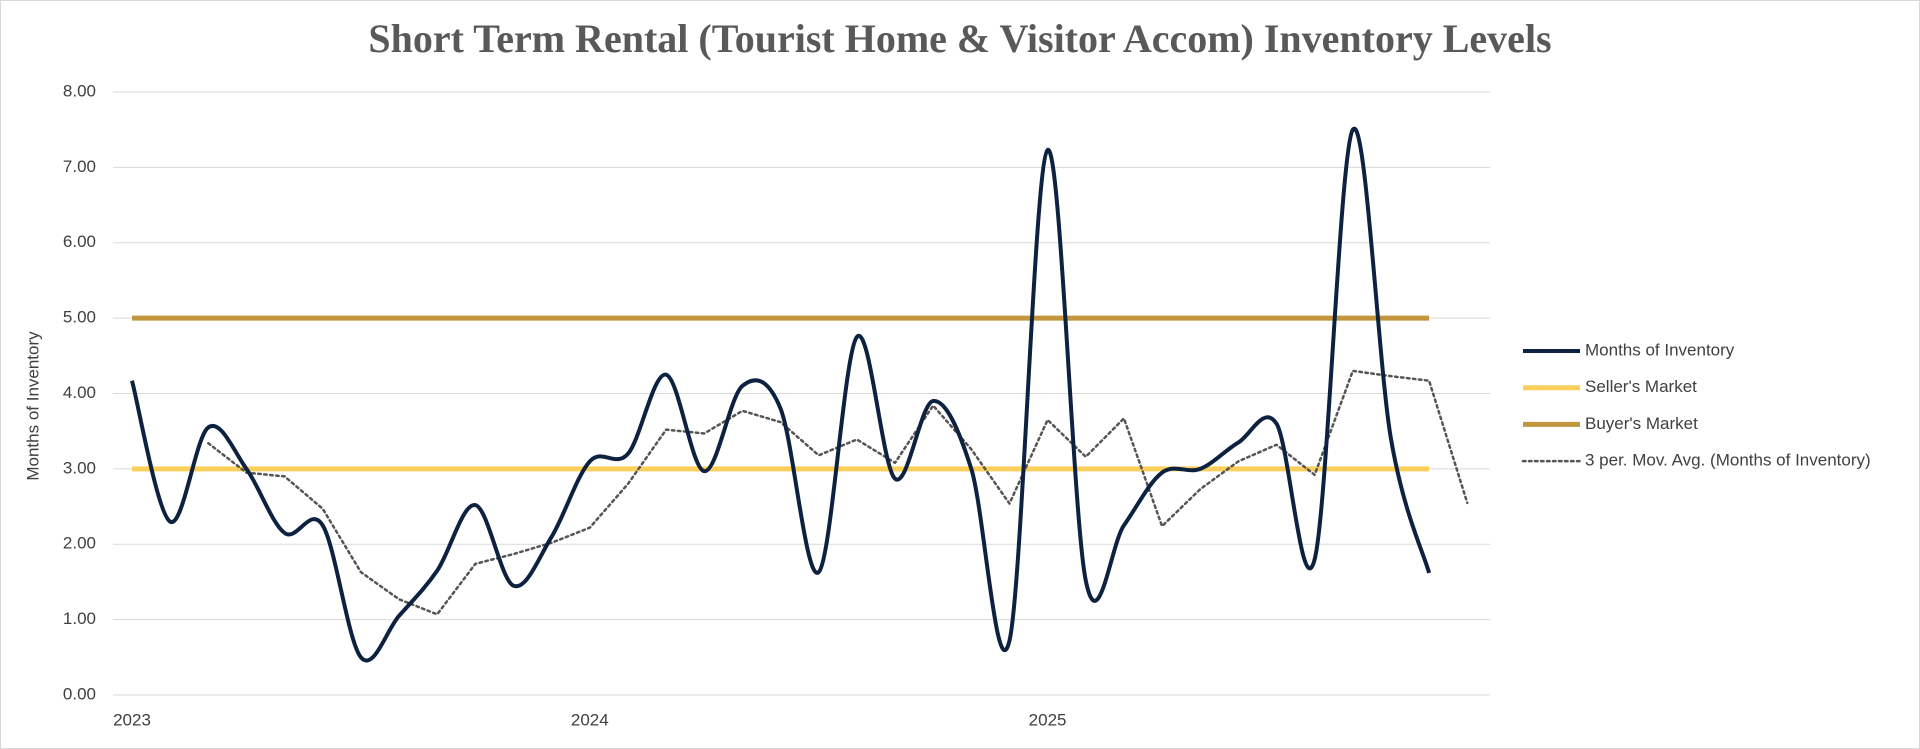 Image resolution: width=1920 pixels, height=749 pixels. Describe the element at coordinates (79, 90) in the screenshot. I see `y-tick-label: 8.00` at that location.